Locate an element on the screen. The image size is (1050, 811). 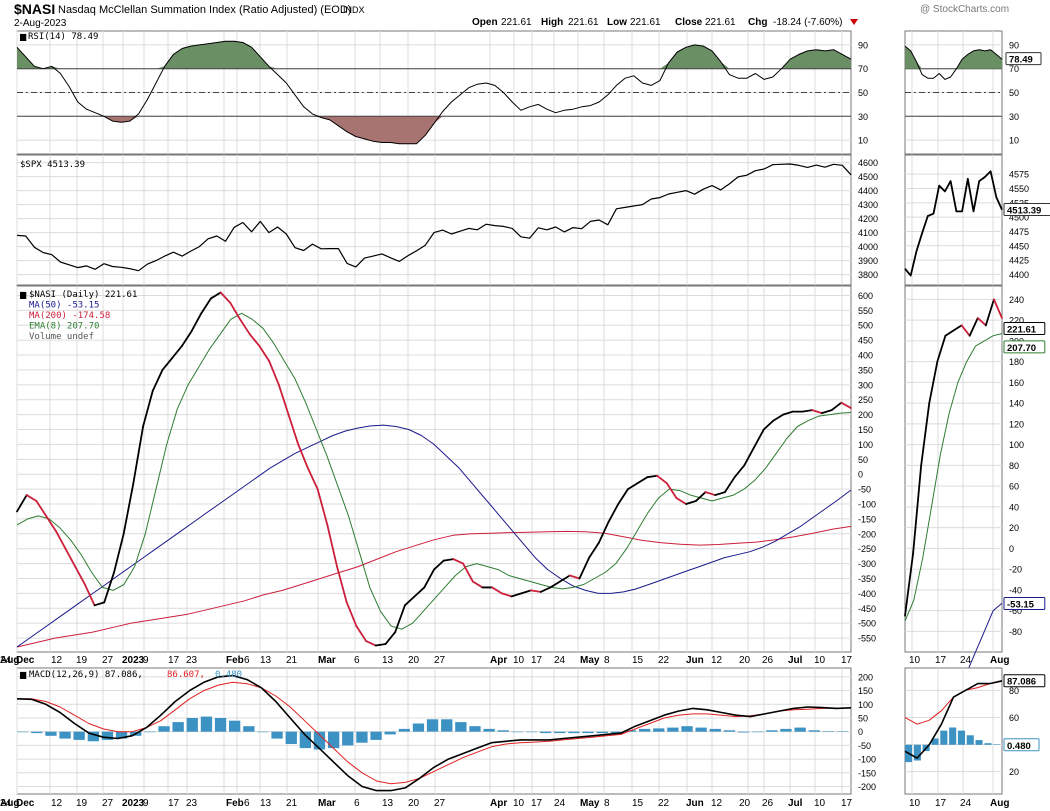
y-tick-label: -250 is located at coordinates (867, 549).